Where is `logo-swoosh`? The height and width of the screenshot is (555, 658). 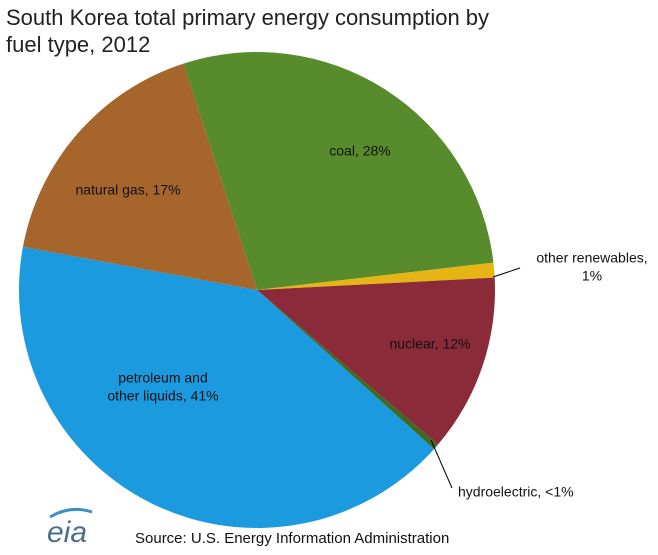
logo-swoosh is located at coordinates (71, 513).